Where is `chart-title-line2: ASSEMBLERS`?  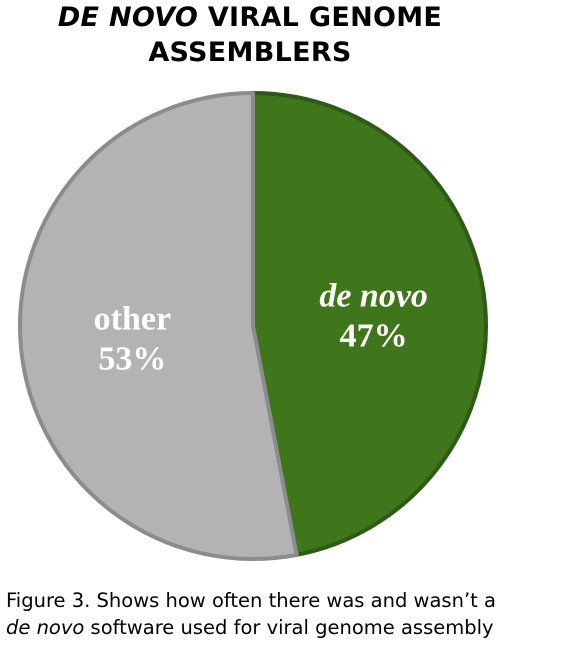 chart-title-line2: ASSEMBLERS is located at coordinates (250, 52).